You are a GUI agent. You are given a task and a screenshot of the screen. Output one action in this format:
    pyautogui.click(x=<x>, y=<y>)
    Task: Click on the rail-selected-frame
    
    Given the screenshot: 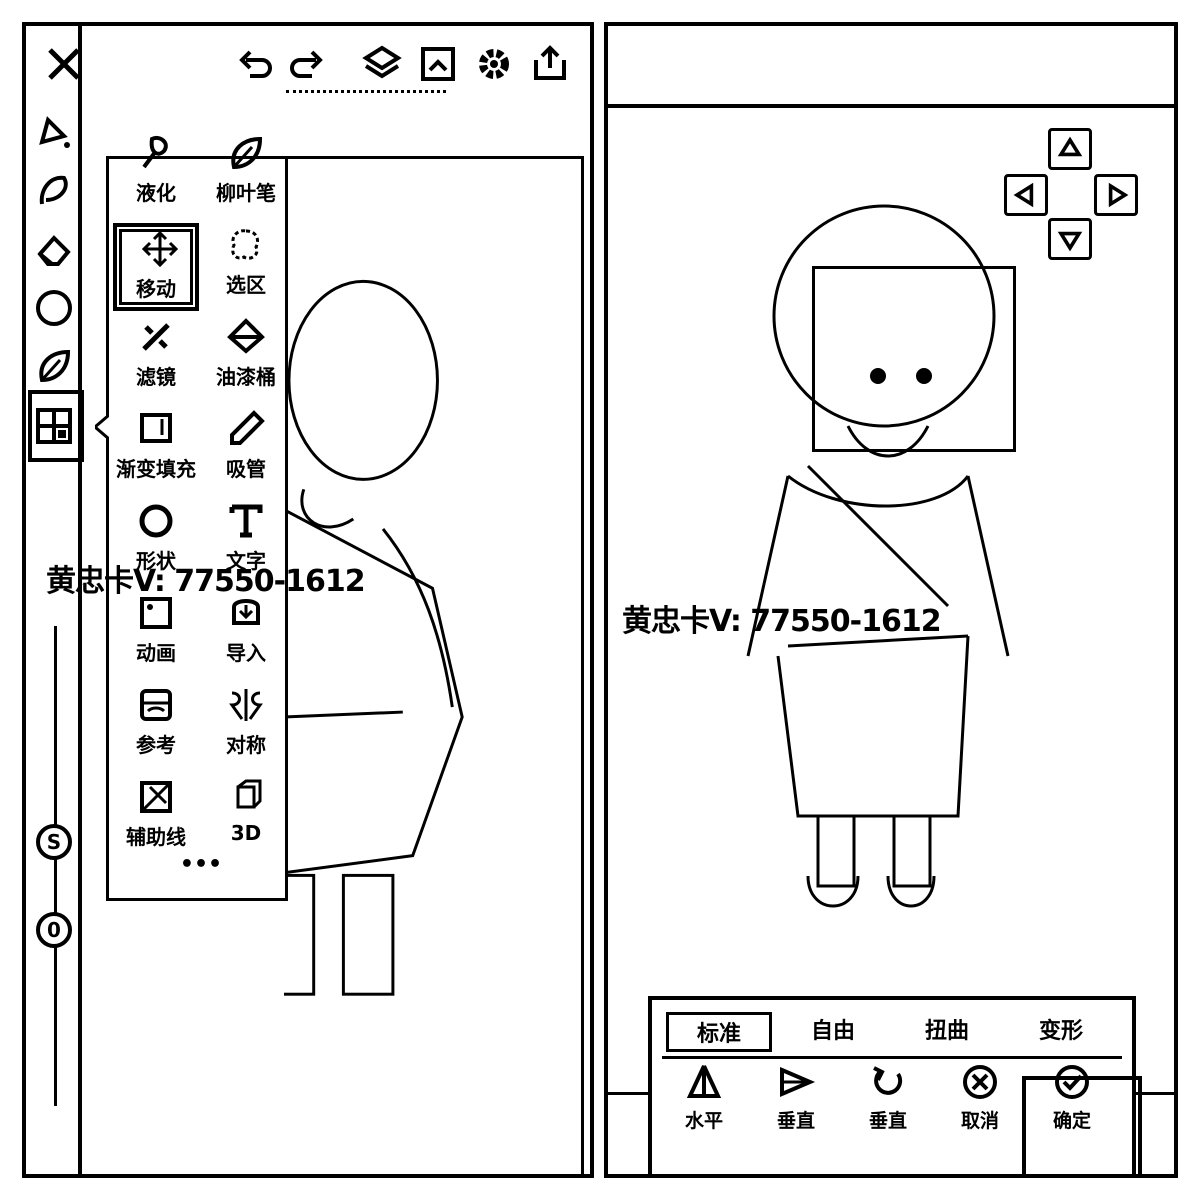 What is the action you would take?
    pyautogui.click(x=56, y=426)
    